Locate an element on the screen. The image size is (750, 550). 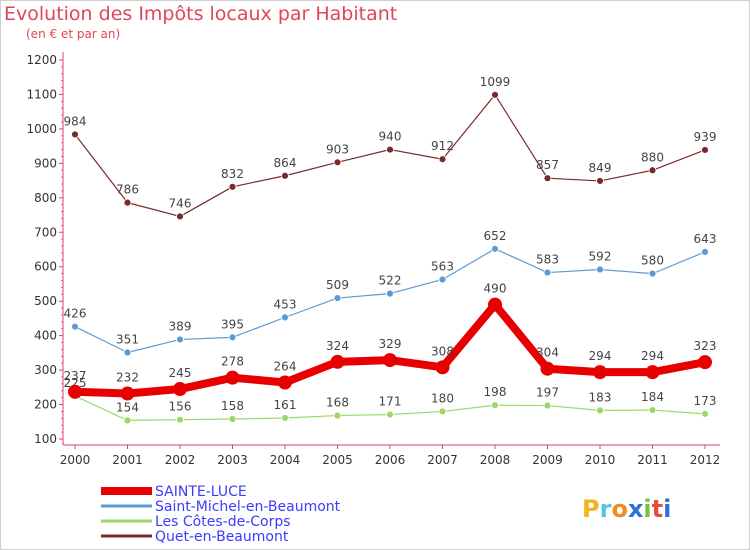
x-tick-label: 2010 is located at coordinates (600, 460).